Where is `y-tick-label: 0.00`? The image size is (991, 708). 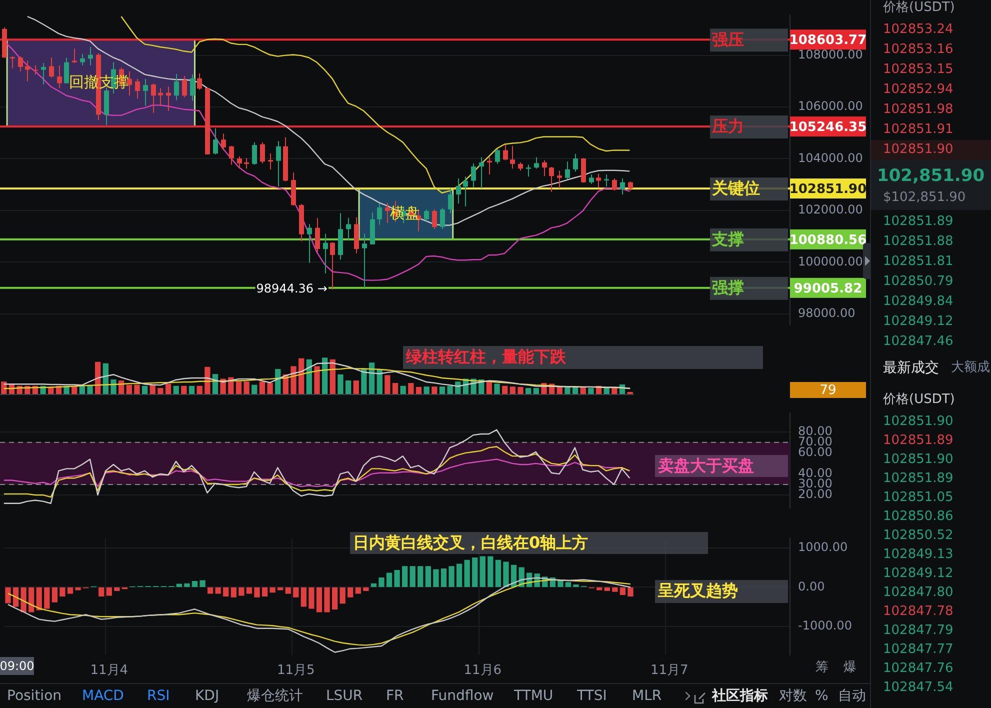
y-tick-label: 0.00 is located at coordinates (811, 586).